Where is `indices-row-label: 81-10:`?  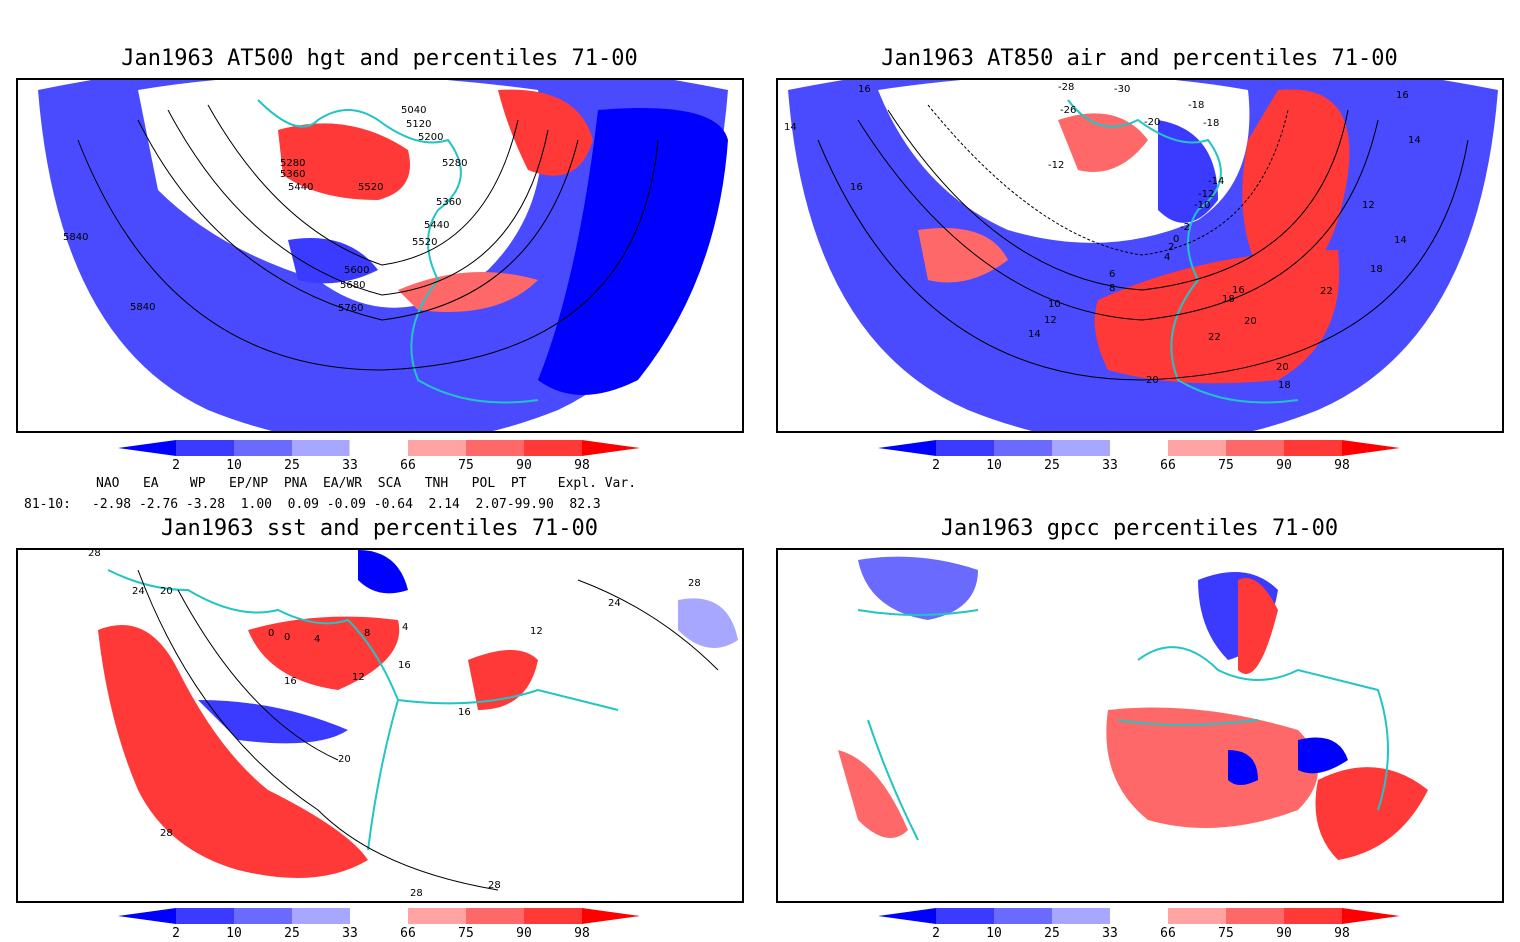
indices-row-label: 81-10: is located at coordinates (47, 504).